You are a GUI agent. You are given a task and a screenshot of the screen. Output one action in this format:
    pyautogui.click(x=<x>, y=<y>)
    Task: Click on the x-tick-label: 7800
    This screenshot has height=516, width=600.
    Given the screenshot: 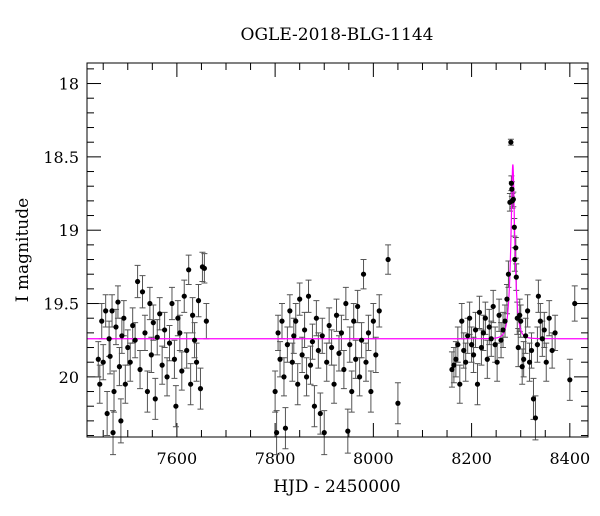 What is the action you would take?
    pyautogui.click(x=275, y=458)
    